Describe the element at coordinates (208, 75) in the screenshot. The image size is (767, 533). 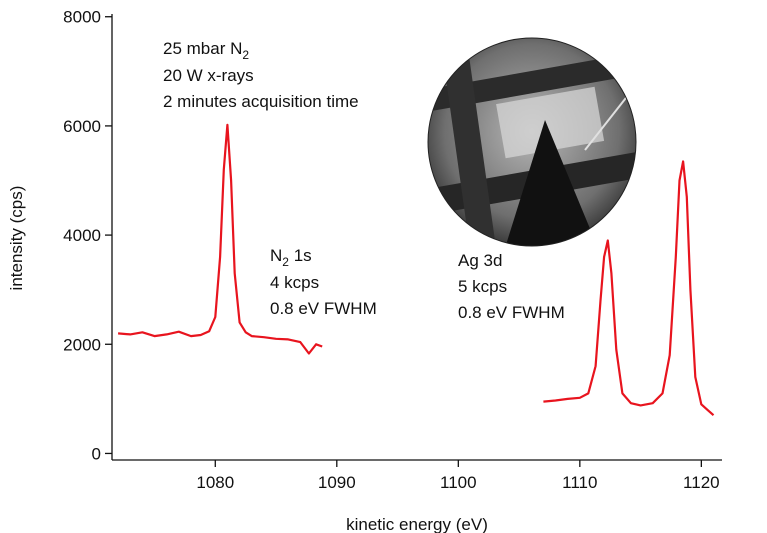
I see `conditions-xray-power: 20 W x-rays` at that location.